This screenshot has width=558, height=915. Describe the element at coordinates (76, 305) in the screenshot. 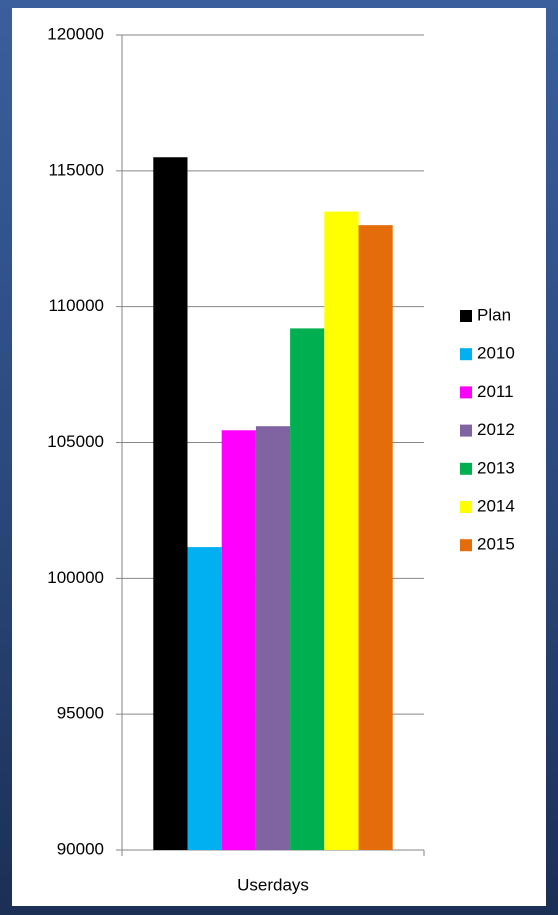

I see `y-tick-label: 110000` at that location.